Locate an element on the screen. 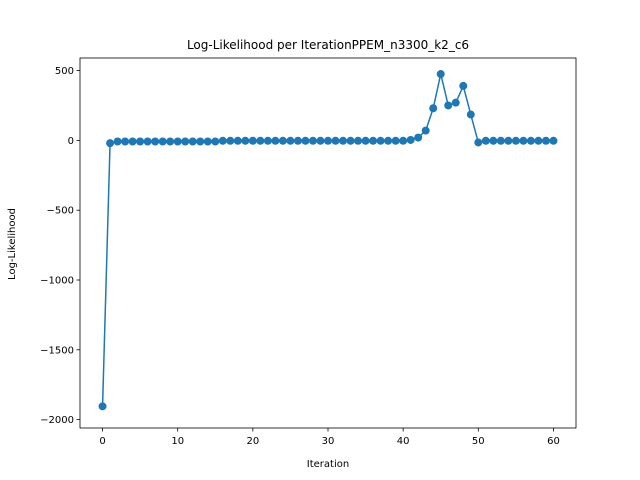  x-tick-label-20: 20 is located at coordinates (252, 441).